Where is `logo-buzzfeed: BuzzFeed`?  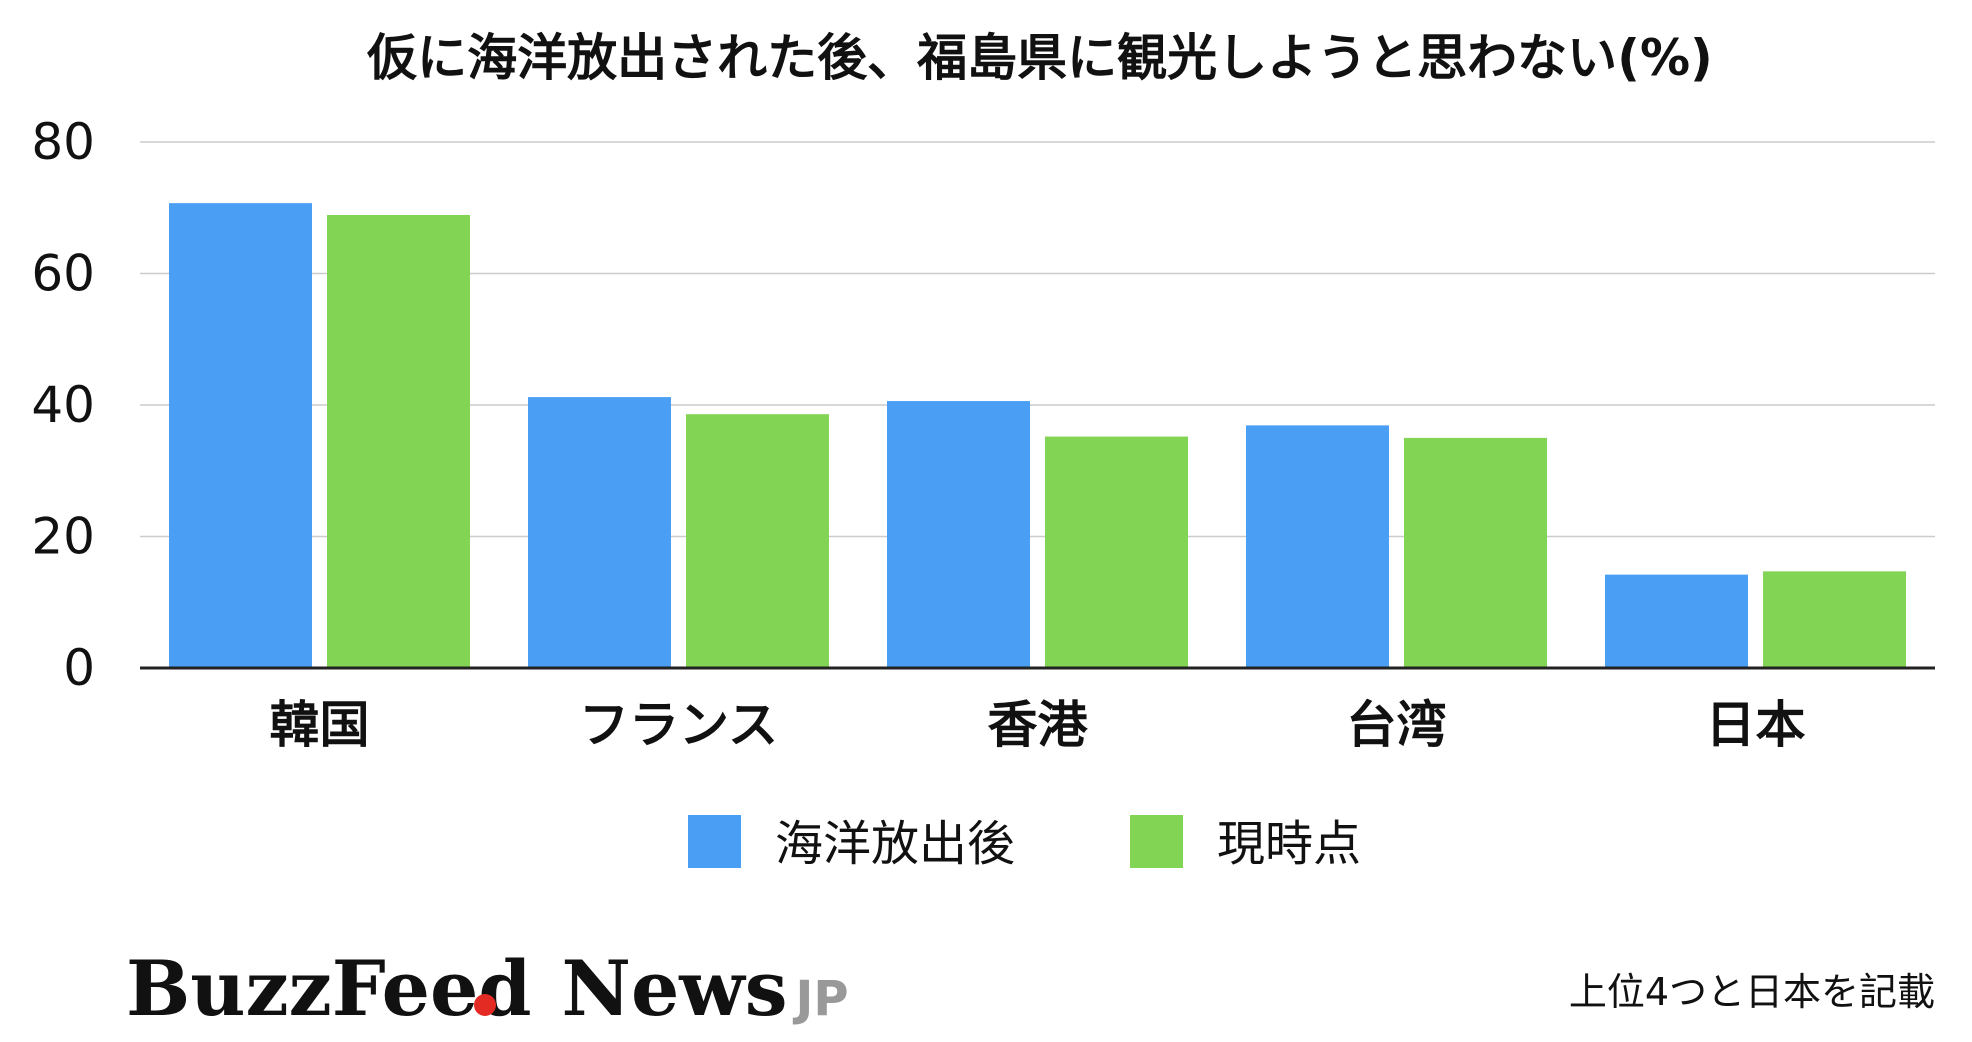
logo-buzzfeed: BuzzFeed is located at coordinates (328, 988).